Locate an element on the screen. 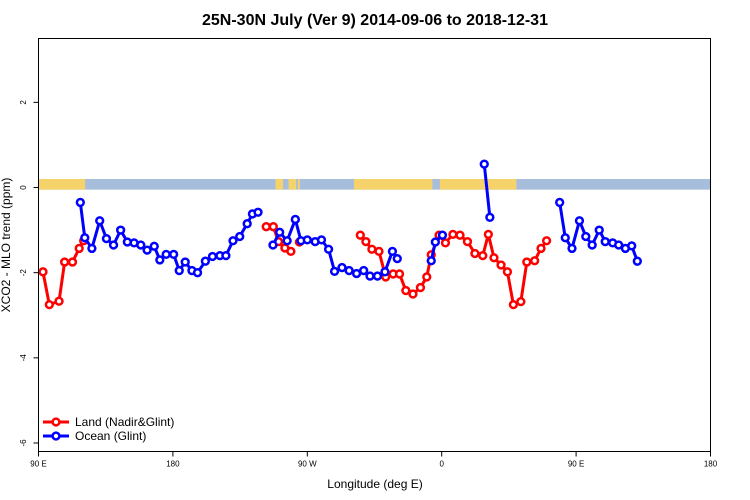  y-tick-label: 2 is located at coordinates (23, 102).